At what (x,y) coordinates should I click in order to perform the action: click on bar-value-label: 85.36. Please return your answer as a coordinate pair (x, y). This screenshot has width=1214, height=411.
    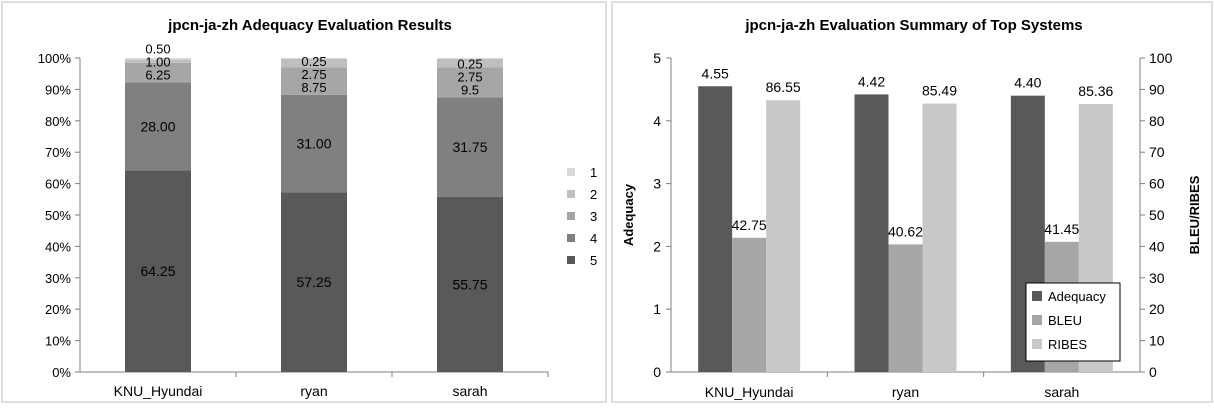
    Looking at the image, I should click on (1095, 91).